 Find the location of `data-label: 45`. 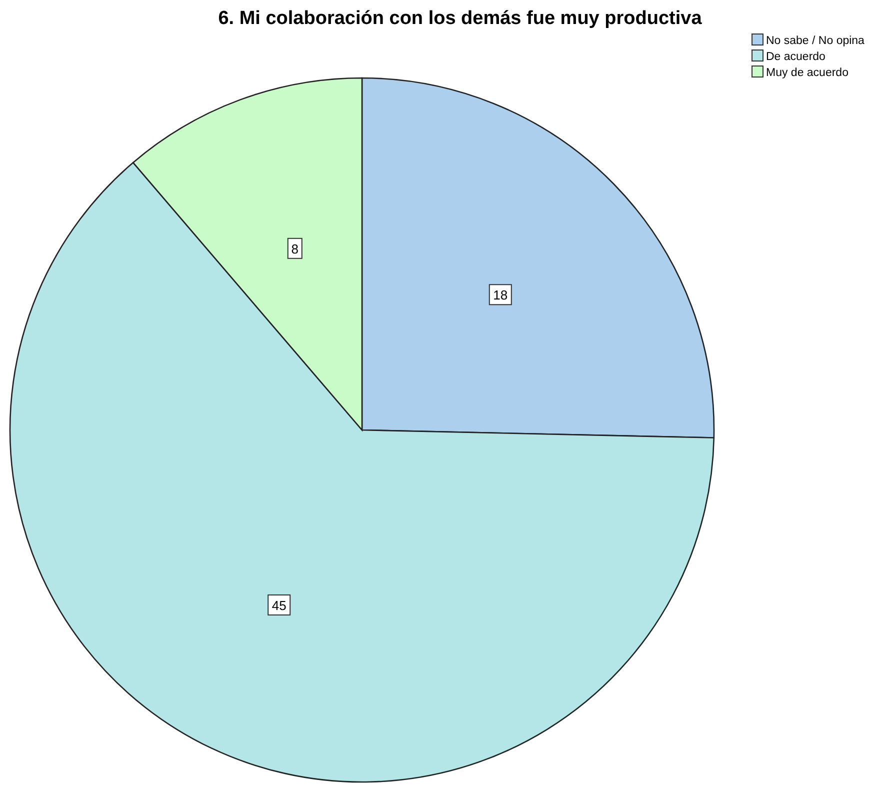

data-label: 45 is located at coordinates (279, 605).